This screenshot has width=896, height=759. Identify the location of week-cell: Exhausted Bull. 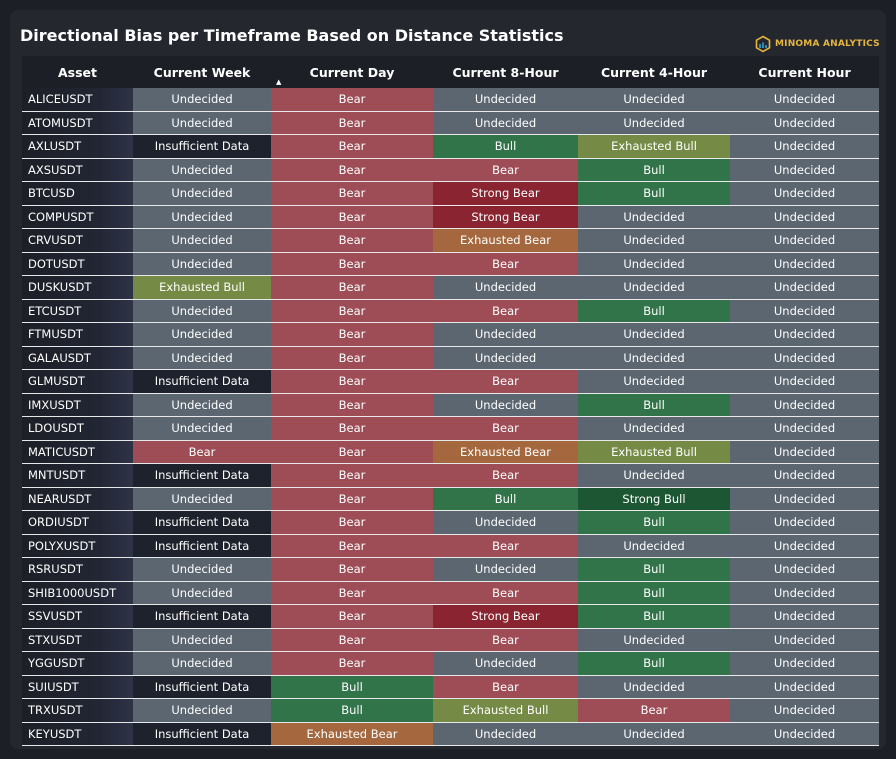
(202, 287).